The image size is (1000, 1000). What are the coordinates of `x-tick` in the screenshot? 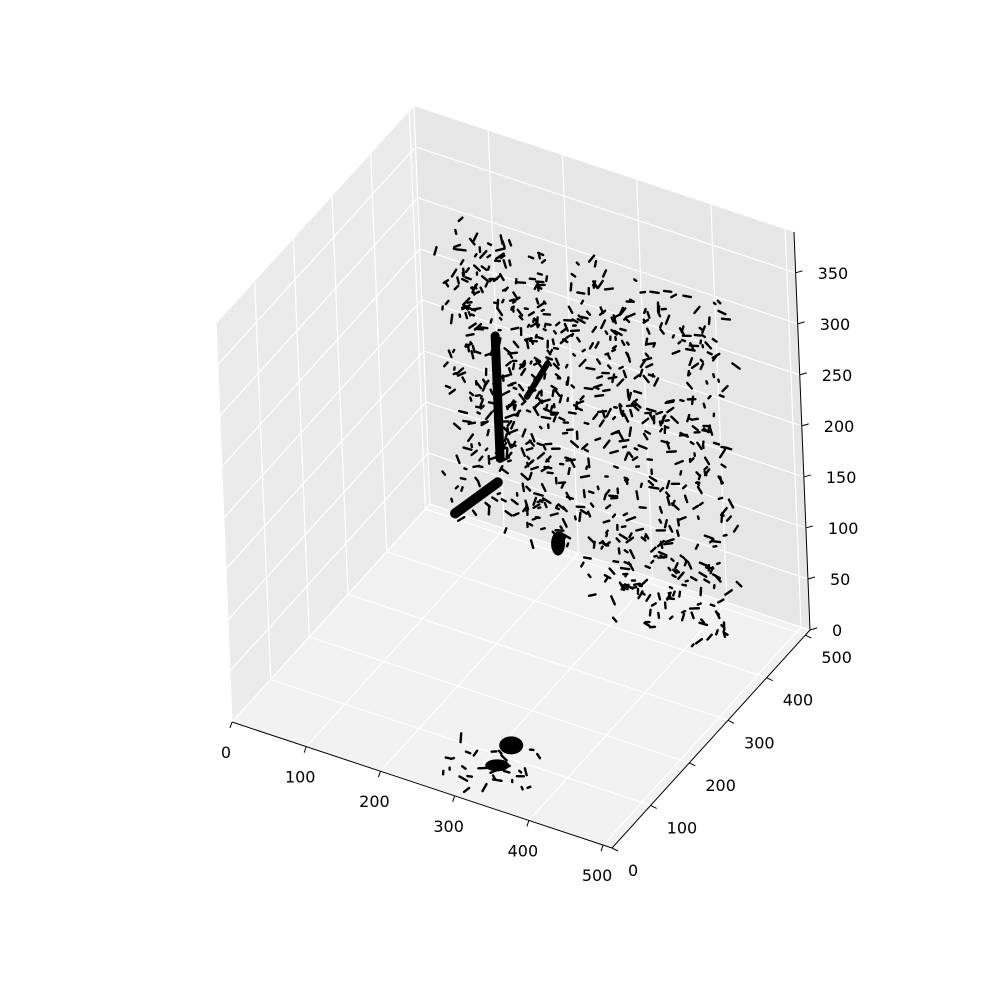 It's located at (602, 848).